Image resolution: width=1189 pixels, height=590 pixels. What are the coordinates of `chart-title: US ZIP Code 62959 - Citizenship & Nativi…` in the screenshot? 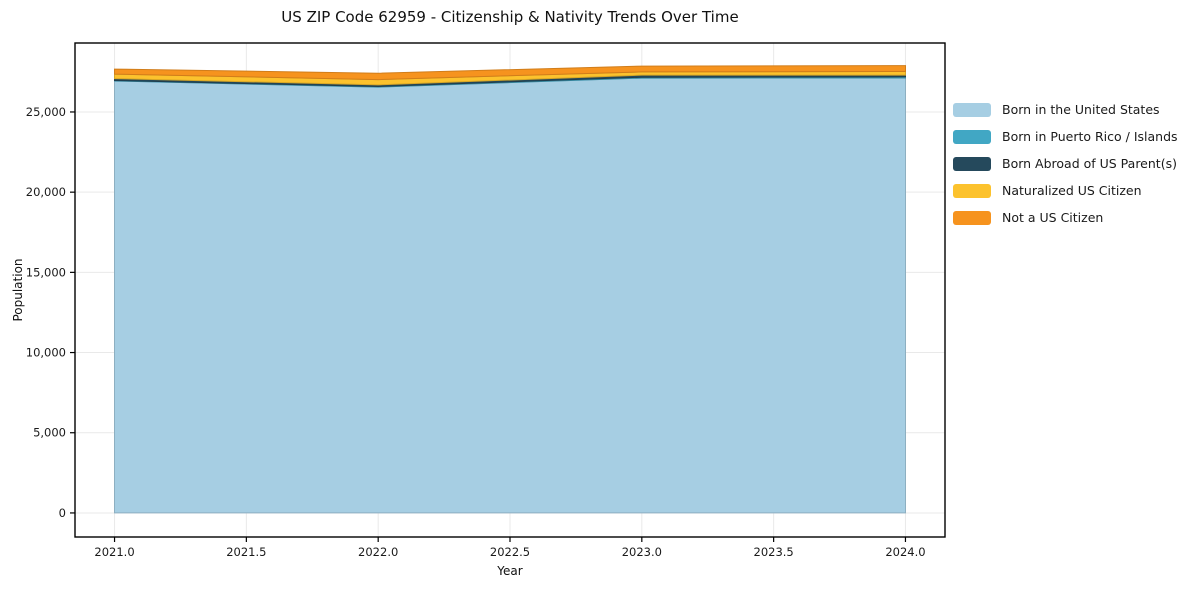 It's located at (510, 17).